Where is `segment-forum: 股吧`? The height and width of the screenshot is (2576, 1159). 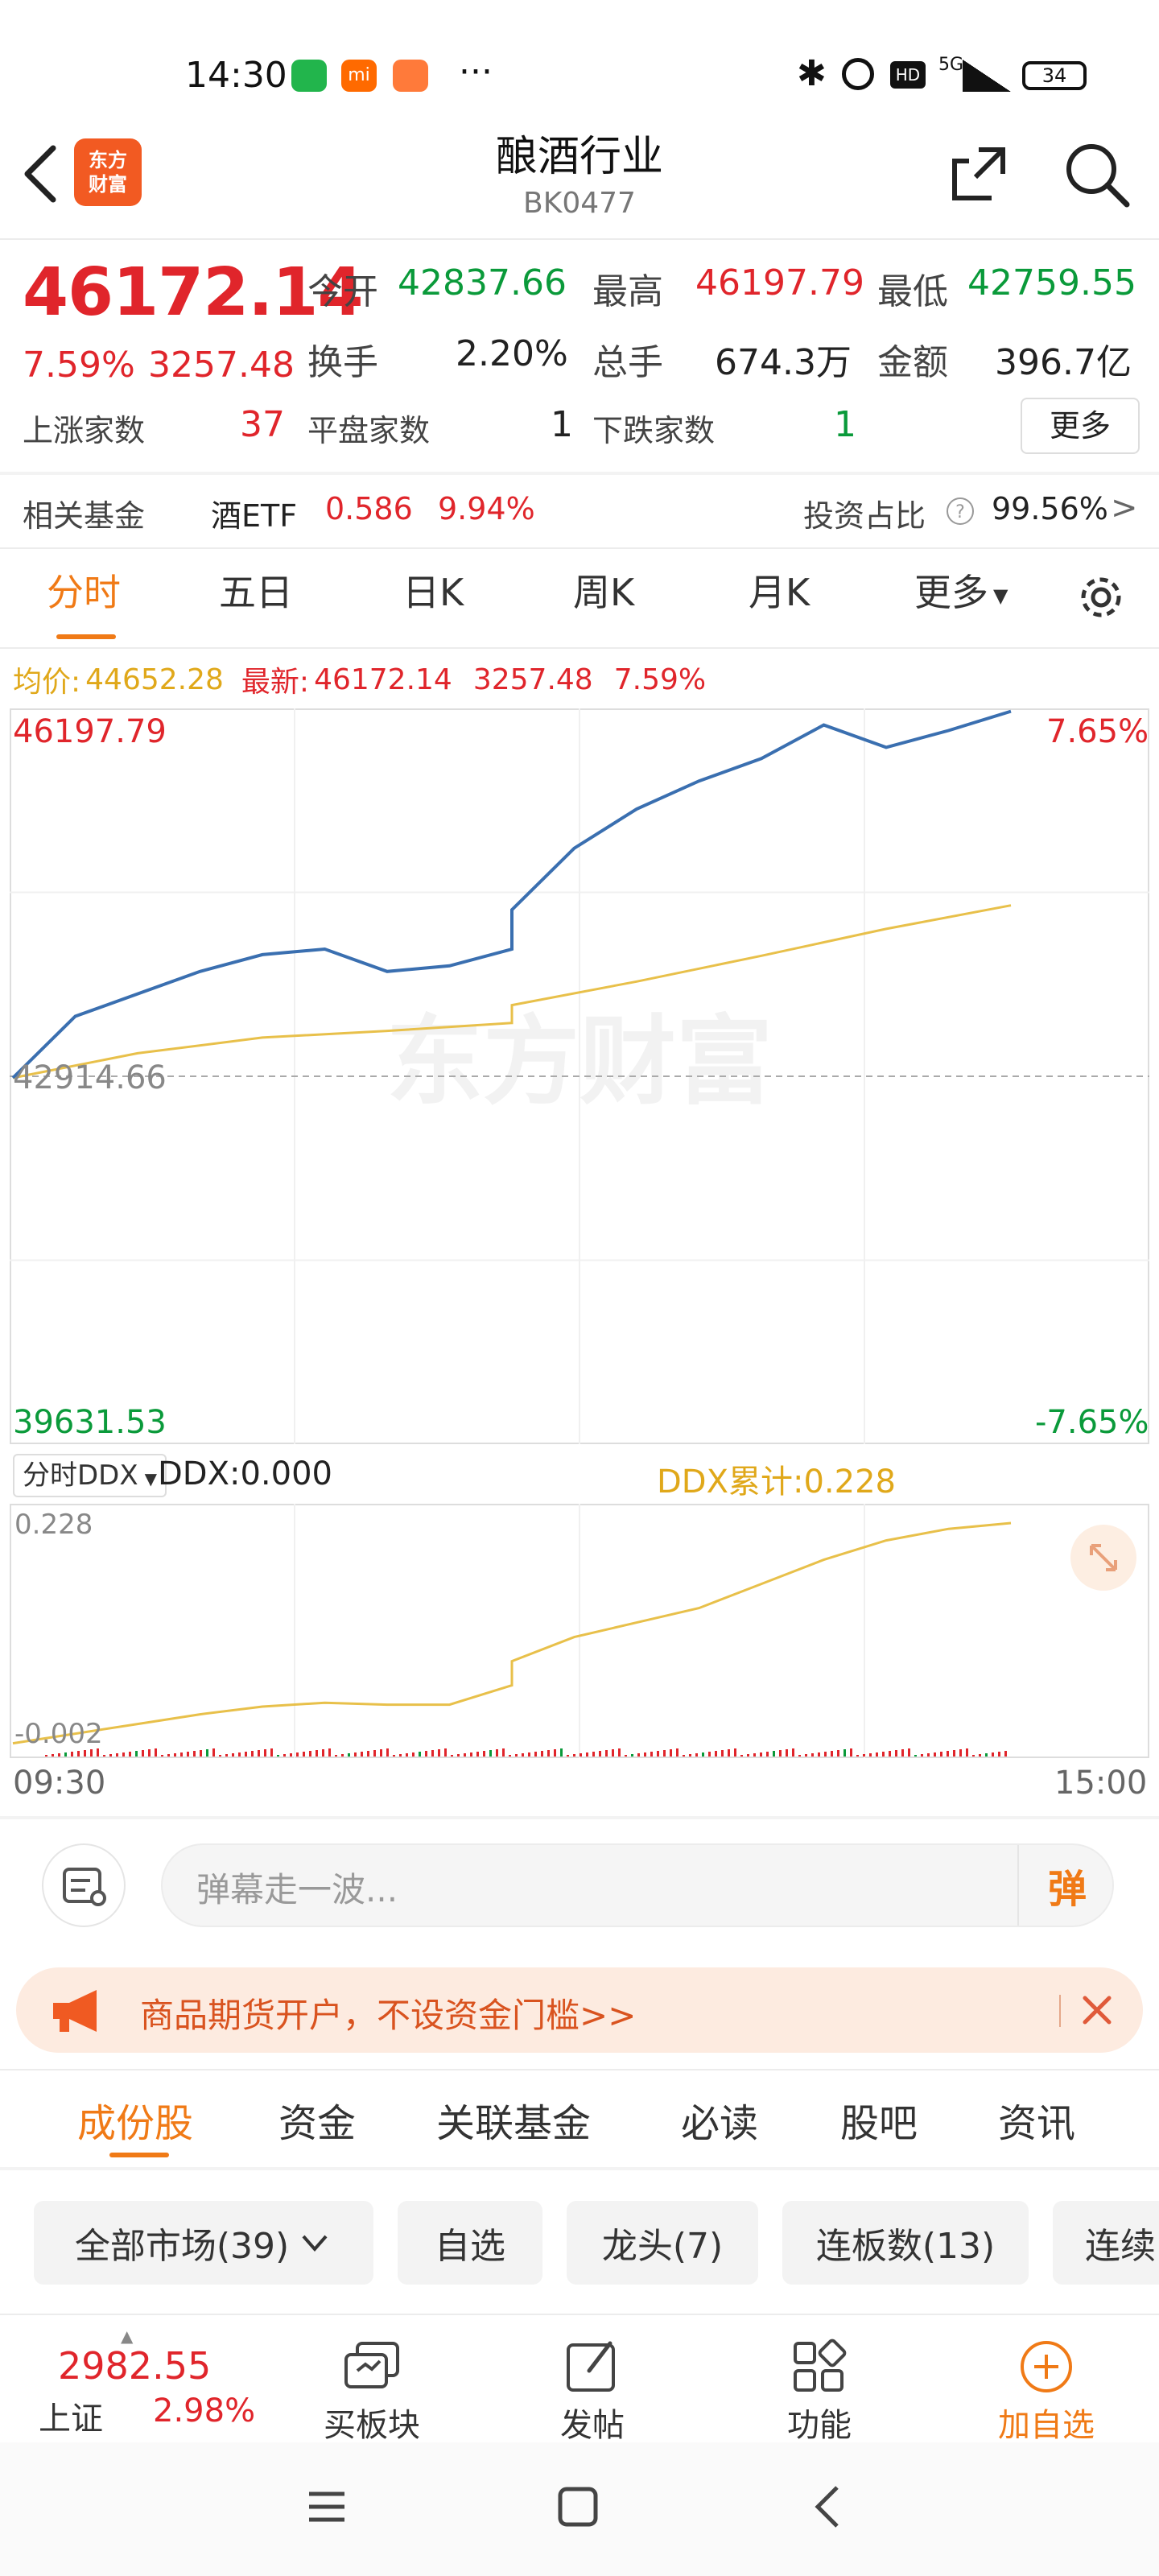
segment-forum: 股吧 is located at coordinates (879, 2123).